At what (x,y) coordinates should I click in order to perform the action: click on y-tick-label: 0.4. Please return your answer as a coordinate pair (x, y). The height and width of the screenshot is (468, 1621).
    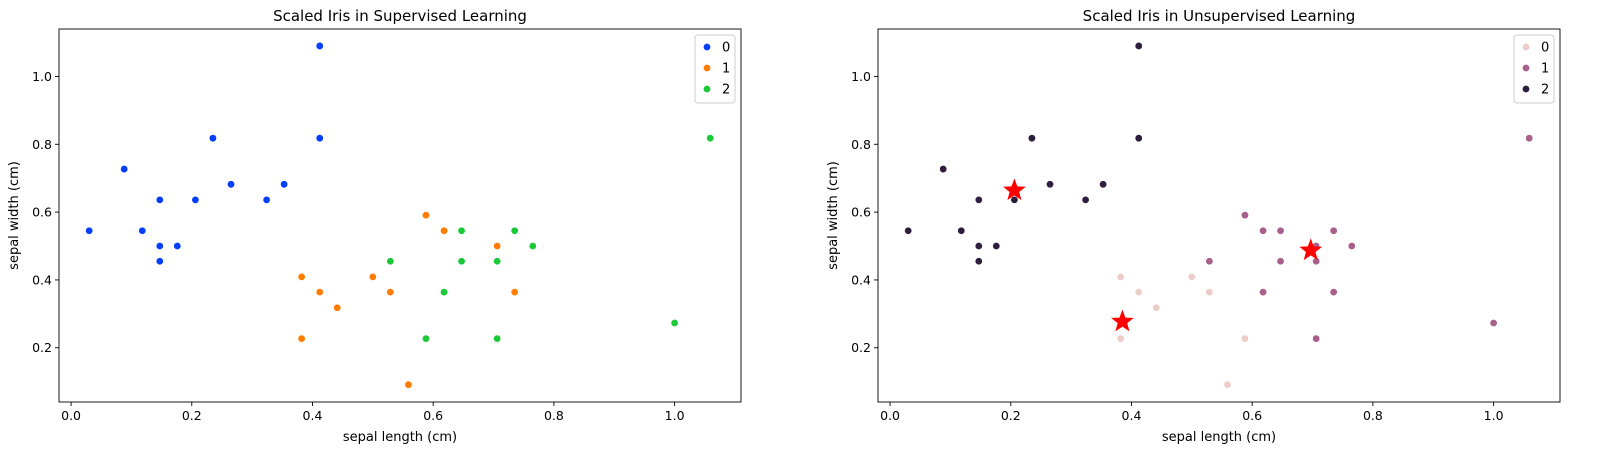
    Looking at the image, I should click on (861, 279).